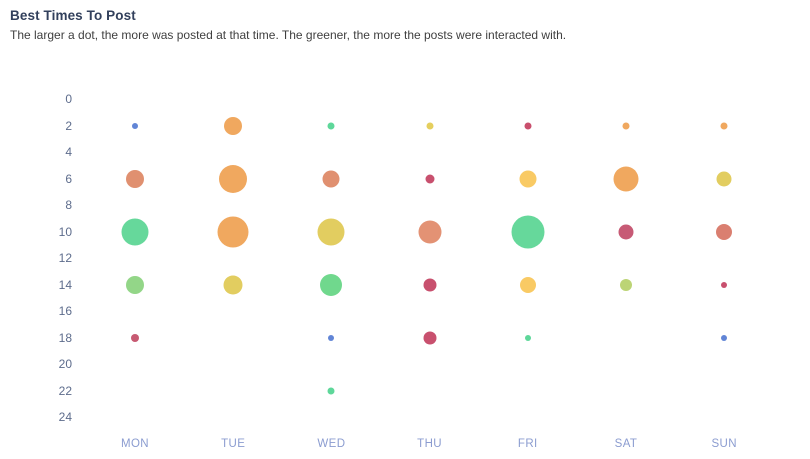 This screenshot has height=459, width=810. Describe the element at coordinates (65, 390) in the screenshot. I see `y-axis-tick-22: 22` at that location.